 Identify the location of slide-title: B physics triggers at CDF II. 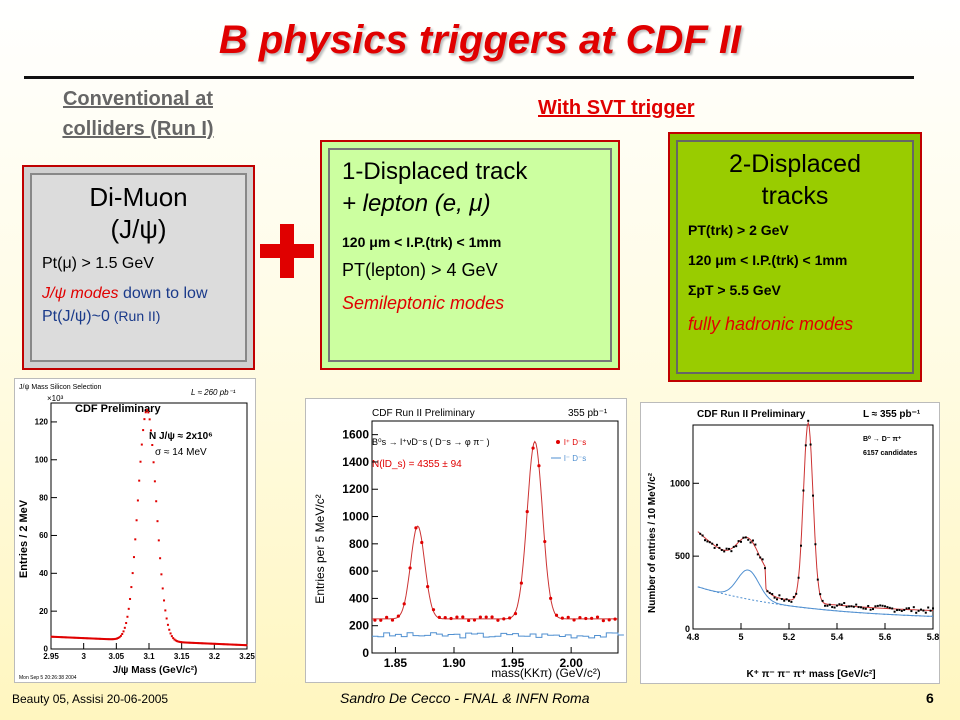
(480, 40).